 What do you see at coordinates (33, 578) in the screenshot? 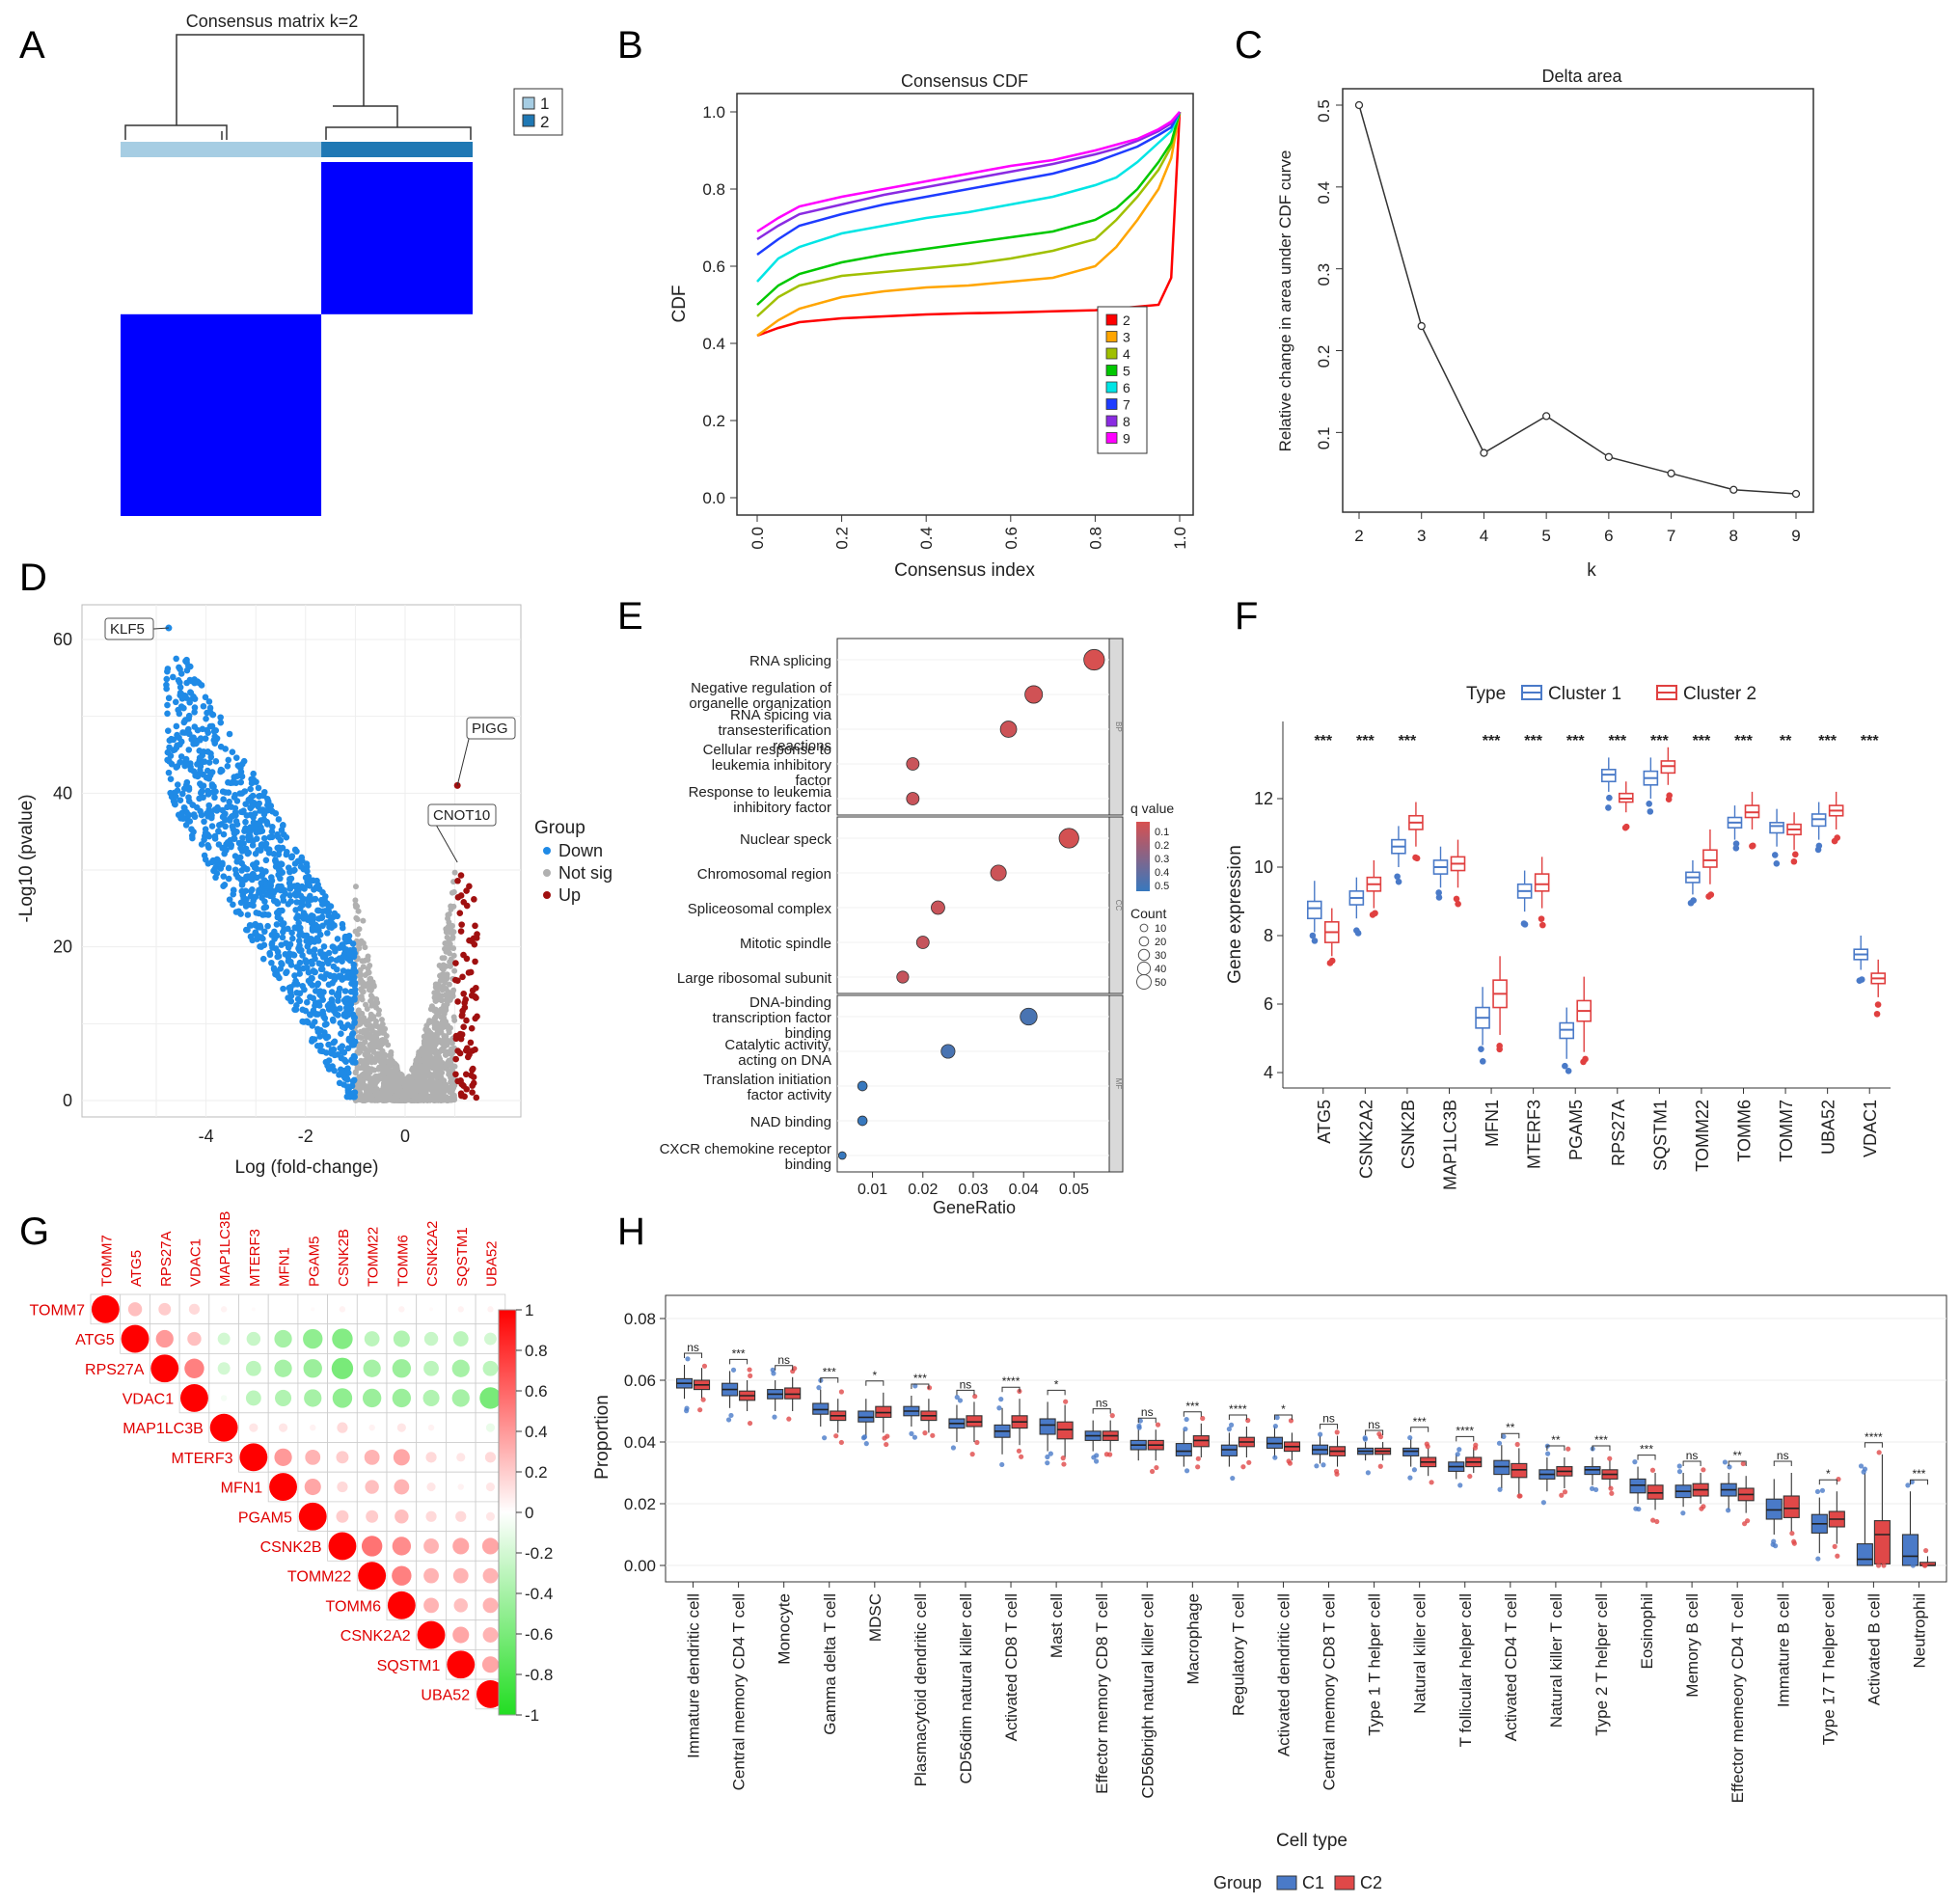
I see `panel-label-d: D` at bounding box center [33, 578].